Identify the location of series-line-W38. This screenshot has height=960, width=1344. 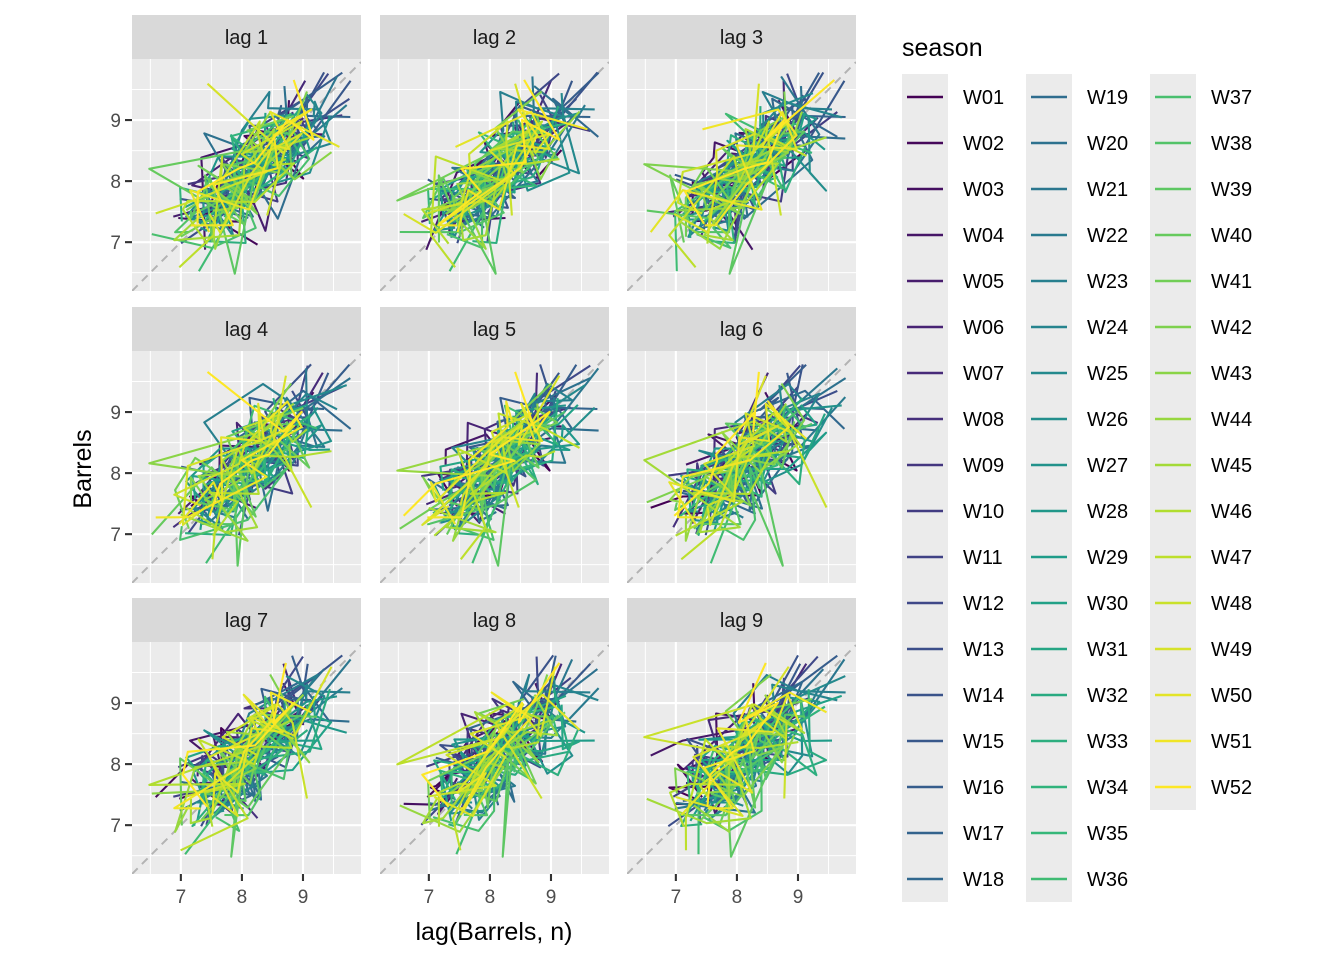
(263, 765).